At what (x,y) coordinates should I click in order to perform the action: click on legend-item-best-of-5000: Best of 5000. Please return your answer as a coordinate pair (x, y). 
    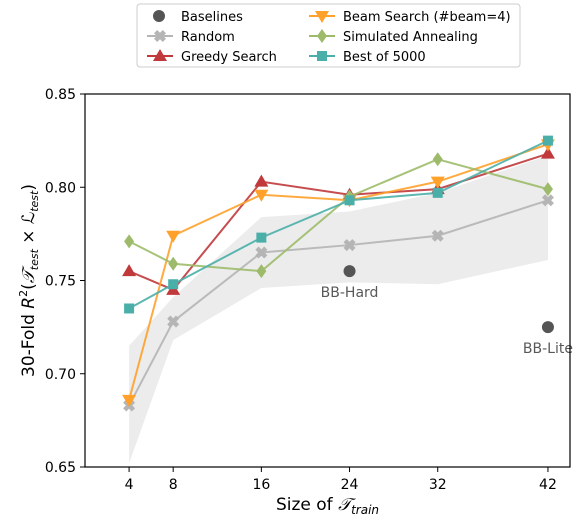
    Looking at the image, I should click on (367, 57).